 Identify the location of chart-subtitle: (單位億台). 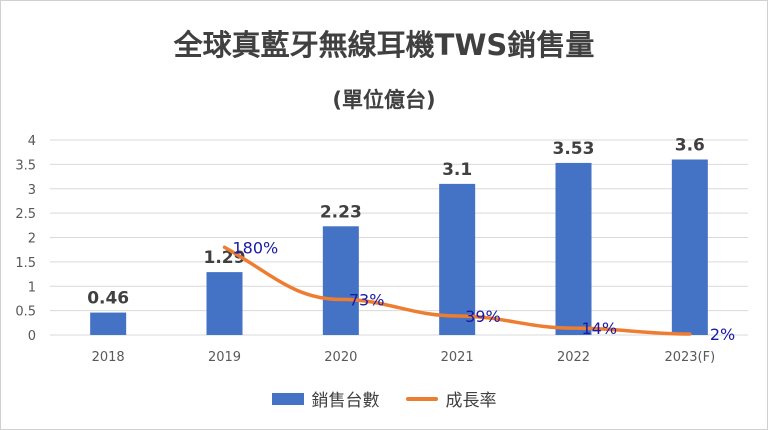
(384, 100).